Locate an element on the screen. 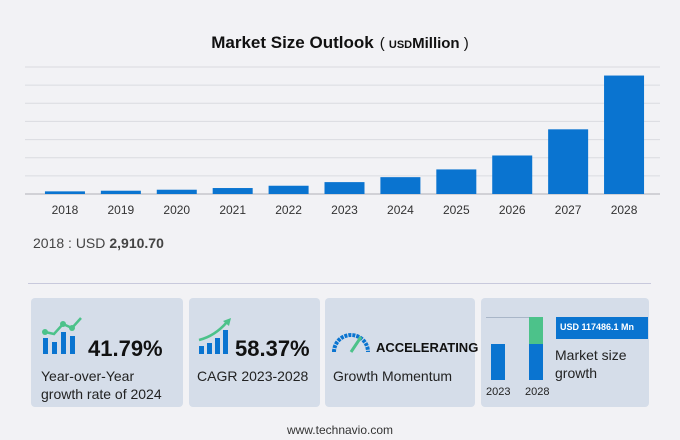 Image resolution: width=680 pixels, height=440 pixels. bar-2025 is located at coordinates (456, 181).